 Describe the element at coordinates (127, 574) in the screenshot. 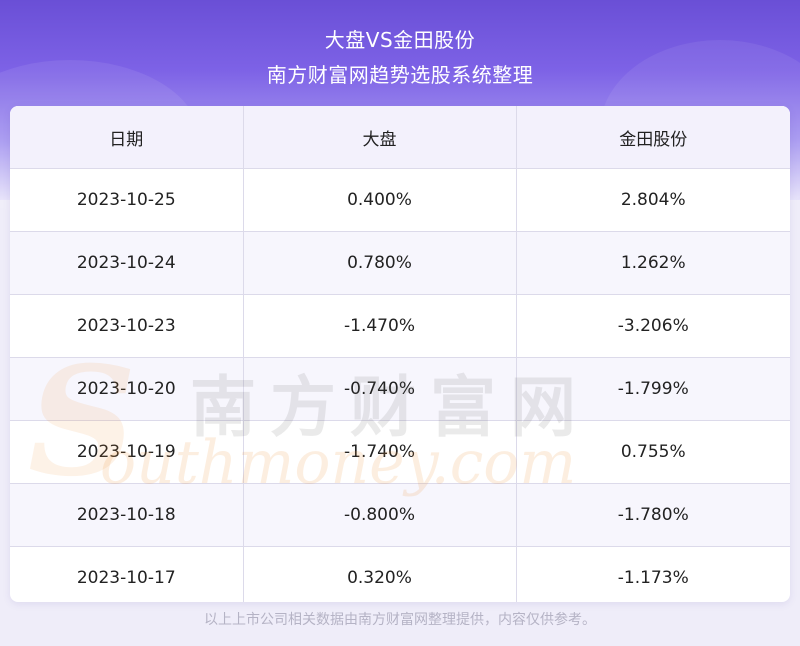

I see `cell-date: 2023-10-17` at that location.